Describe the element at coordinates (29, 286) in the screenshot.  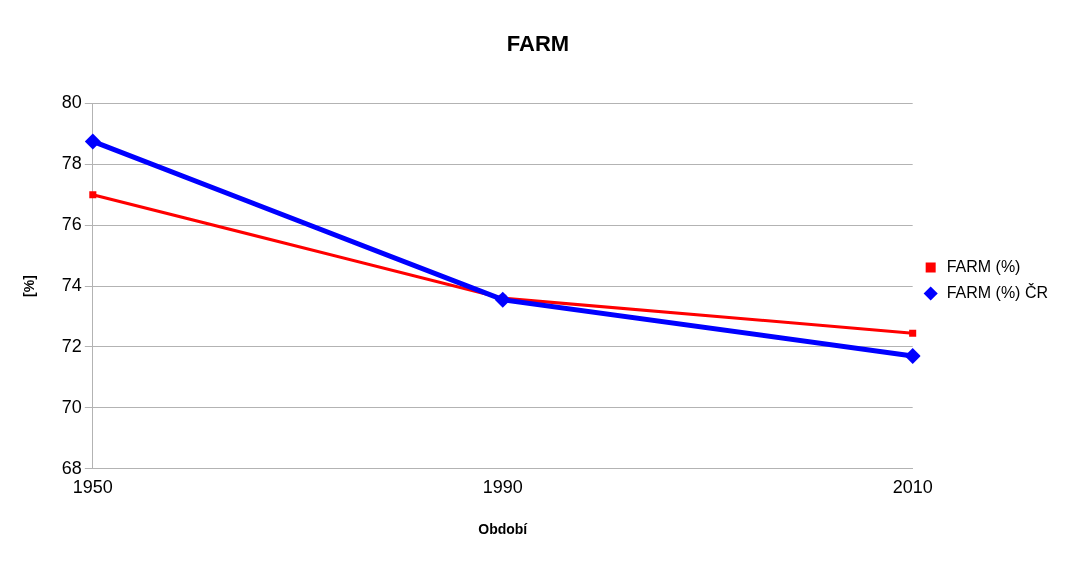
I see `y-axis-title: [%]` at that location.